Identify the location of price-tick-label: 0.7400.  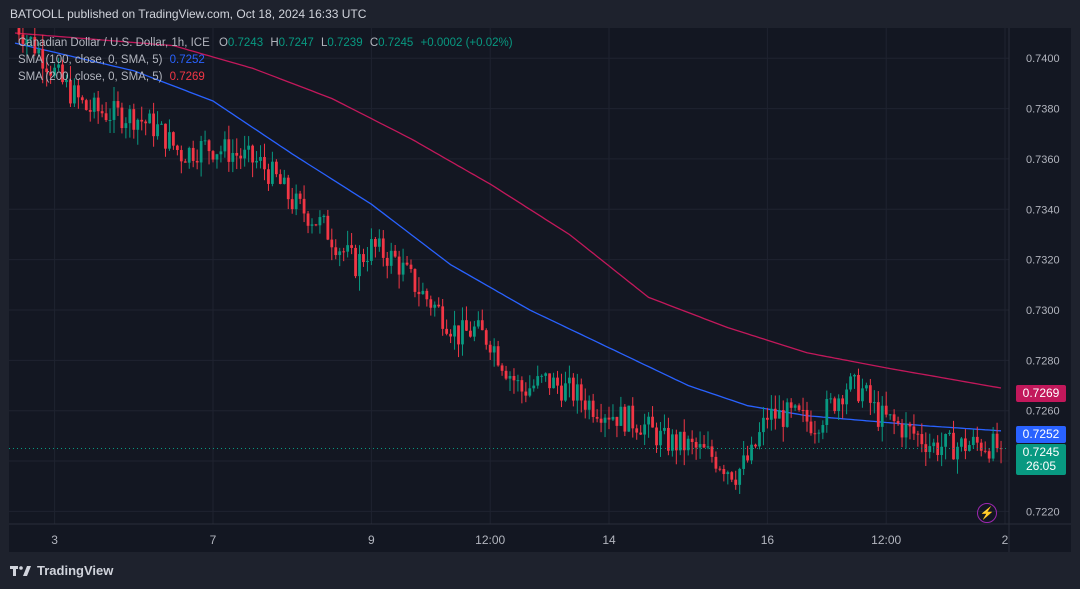
(1043, 59).